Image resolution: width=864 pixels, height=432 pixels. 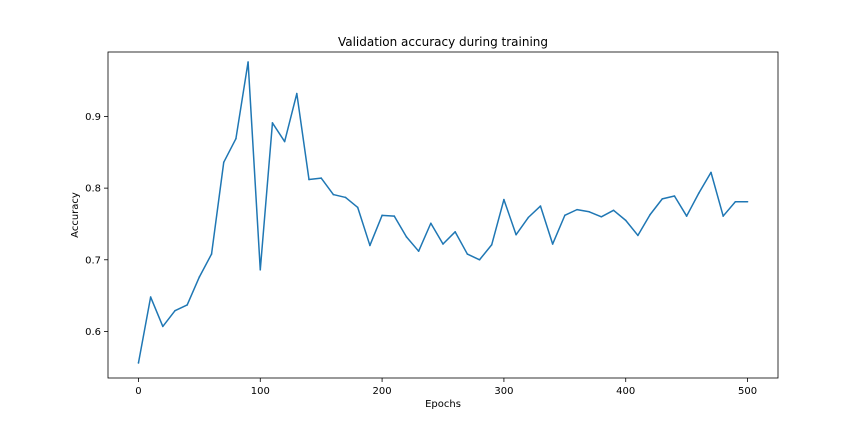 What do you see at coordinates (75, 215) in the screenshot?
I see `y-axis-label: Accuracy` at bounding box center [75, 215].